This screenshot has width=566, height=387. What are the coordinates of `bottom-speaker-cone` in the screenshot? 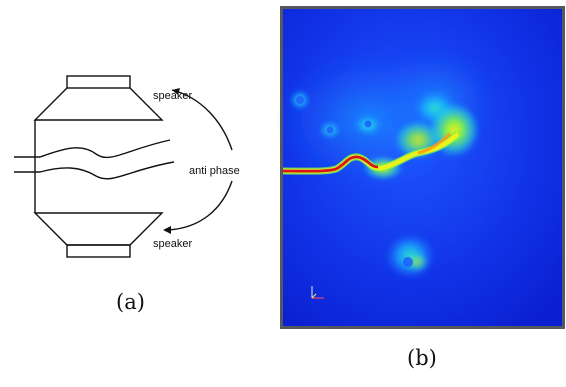 It's located at (98, 229).